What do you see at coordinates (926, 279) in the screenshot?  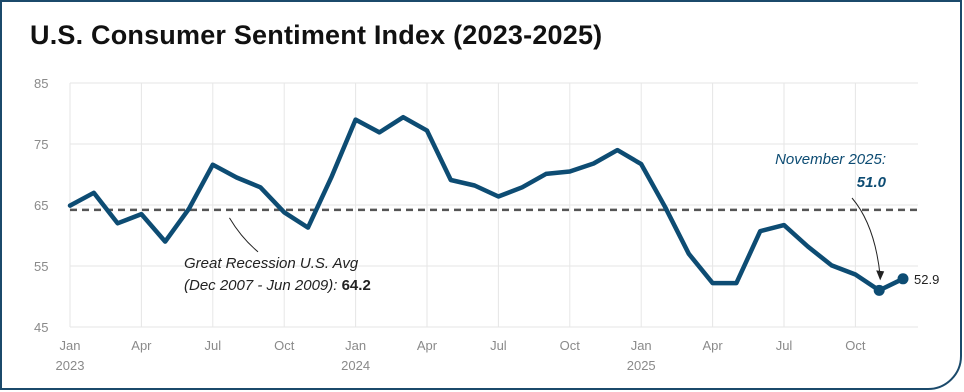 I see `latest-value-label: 52.9` at bounding box center [926, 279].